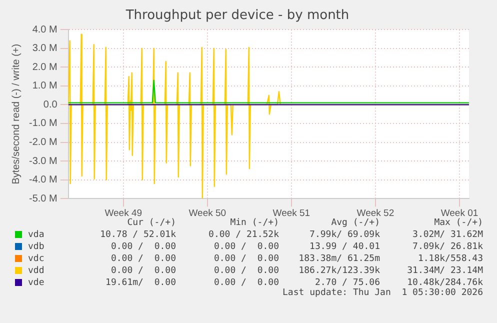 Image resolution: width=497 pixels, height=323 pixels. I want to click on y-tick-label: -5.0 M, so click(43, 198).